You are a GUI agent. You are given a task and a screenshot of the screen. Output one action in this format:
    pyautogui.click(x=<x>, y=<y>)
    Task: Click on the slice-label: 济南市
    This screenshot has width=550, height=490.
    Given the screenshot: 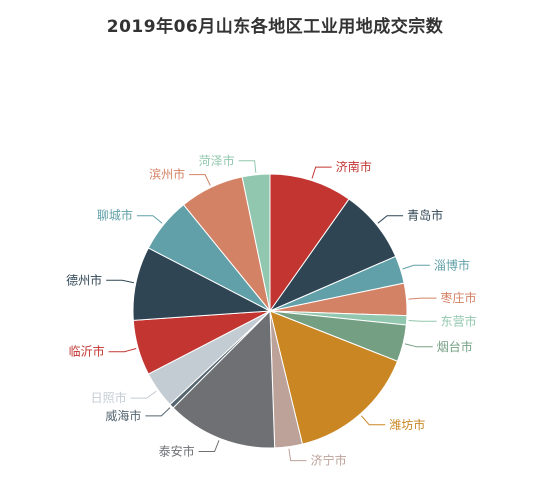 What is the action you would take?
    pyautogui.click(x=354, y=166)
    